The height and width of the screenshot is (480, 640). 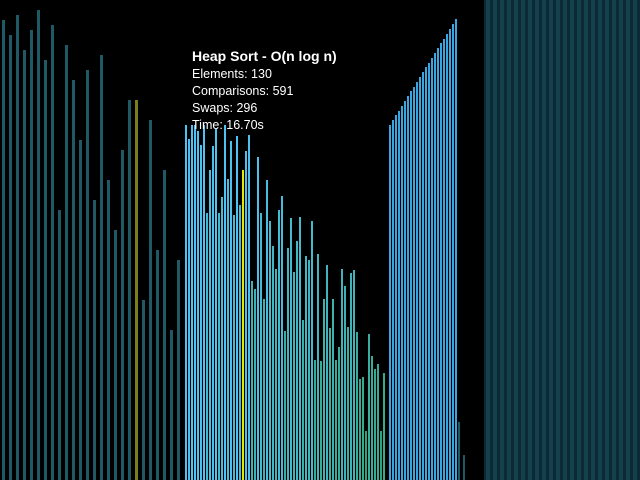 What do you see at coordinates (472, 240) in the screenshot?
I see `right-gap` at bounding box center [472, 240].